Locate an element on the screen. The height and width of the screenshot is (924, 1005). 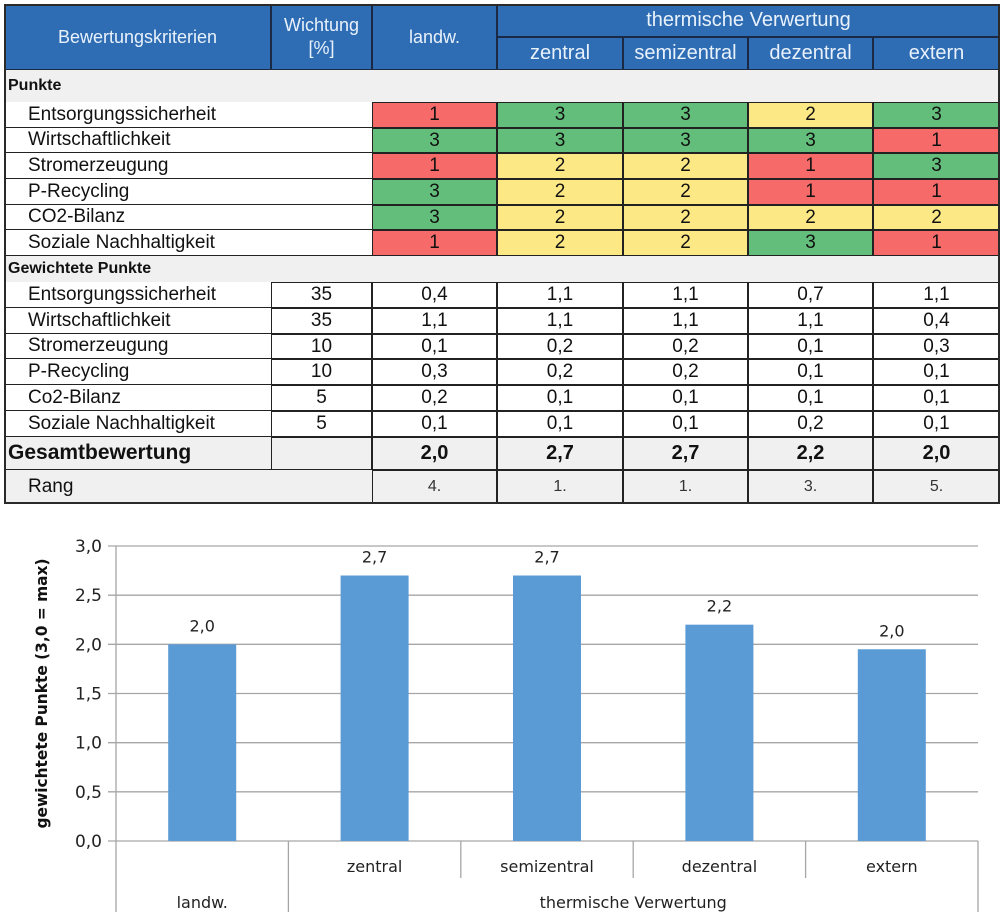
y-tick-label: 2,0 is located at coordinates (88, 645).